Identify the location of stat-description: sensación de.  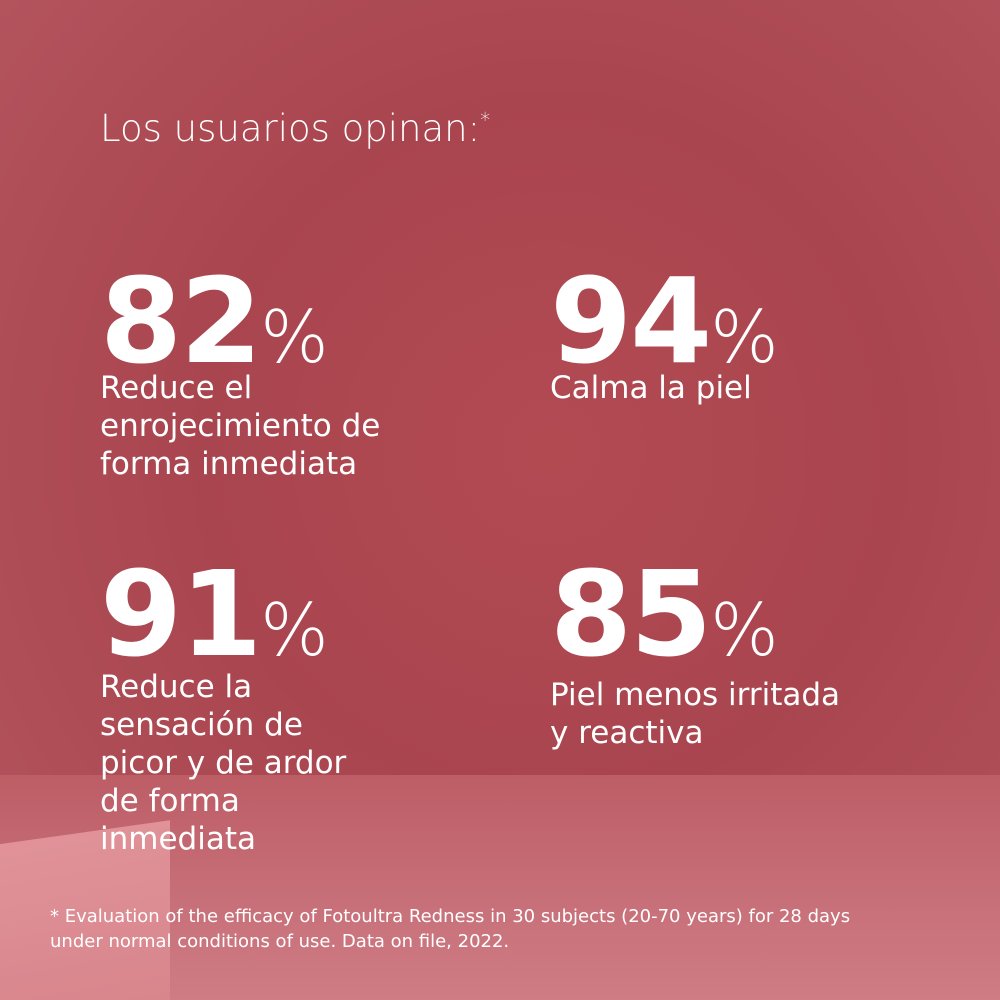
(201, 725).